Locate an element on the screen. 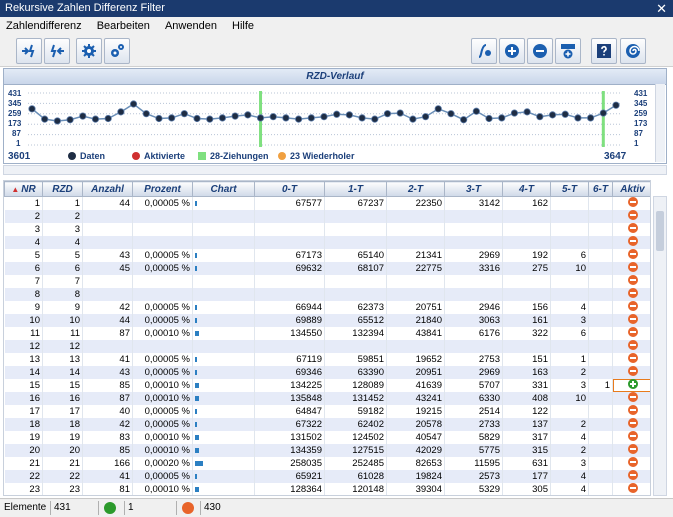 Image resolution: width=673 pixels, height=517 pixels. table-row: 19 19 83 0,00010 % 131502 124502 40547 5829 317 4 is located at coordinates (327, 437).